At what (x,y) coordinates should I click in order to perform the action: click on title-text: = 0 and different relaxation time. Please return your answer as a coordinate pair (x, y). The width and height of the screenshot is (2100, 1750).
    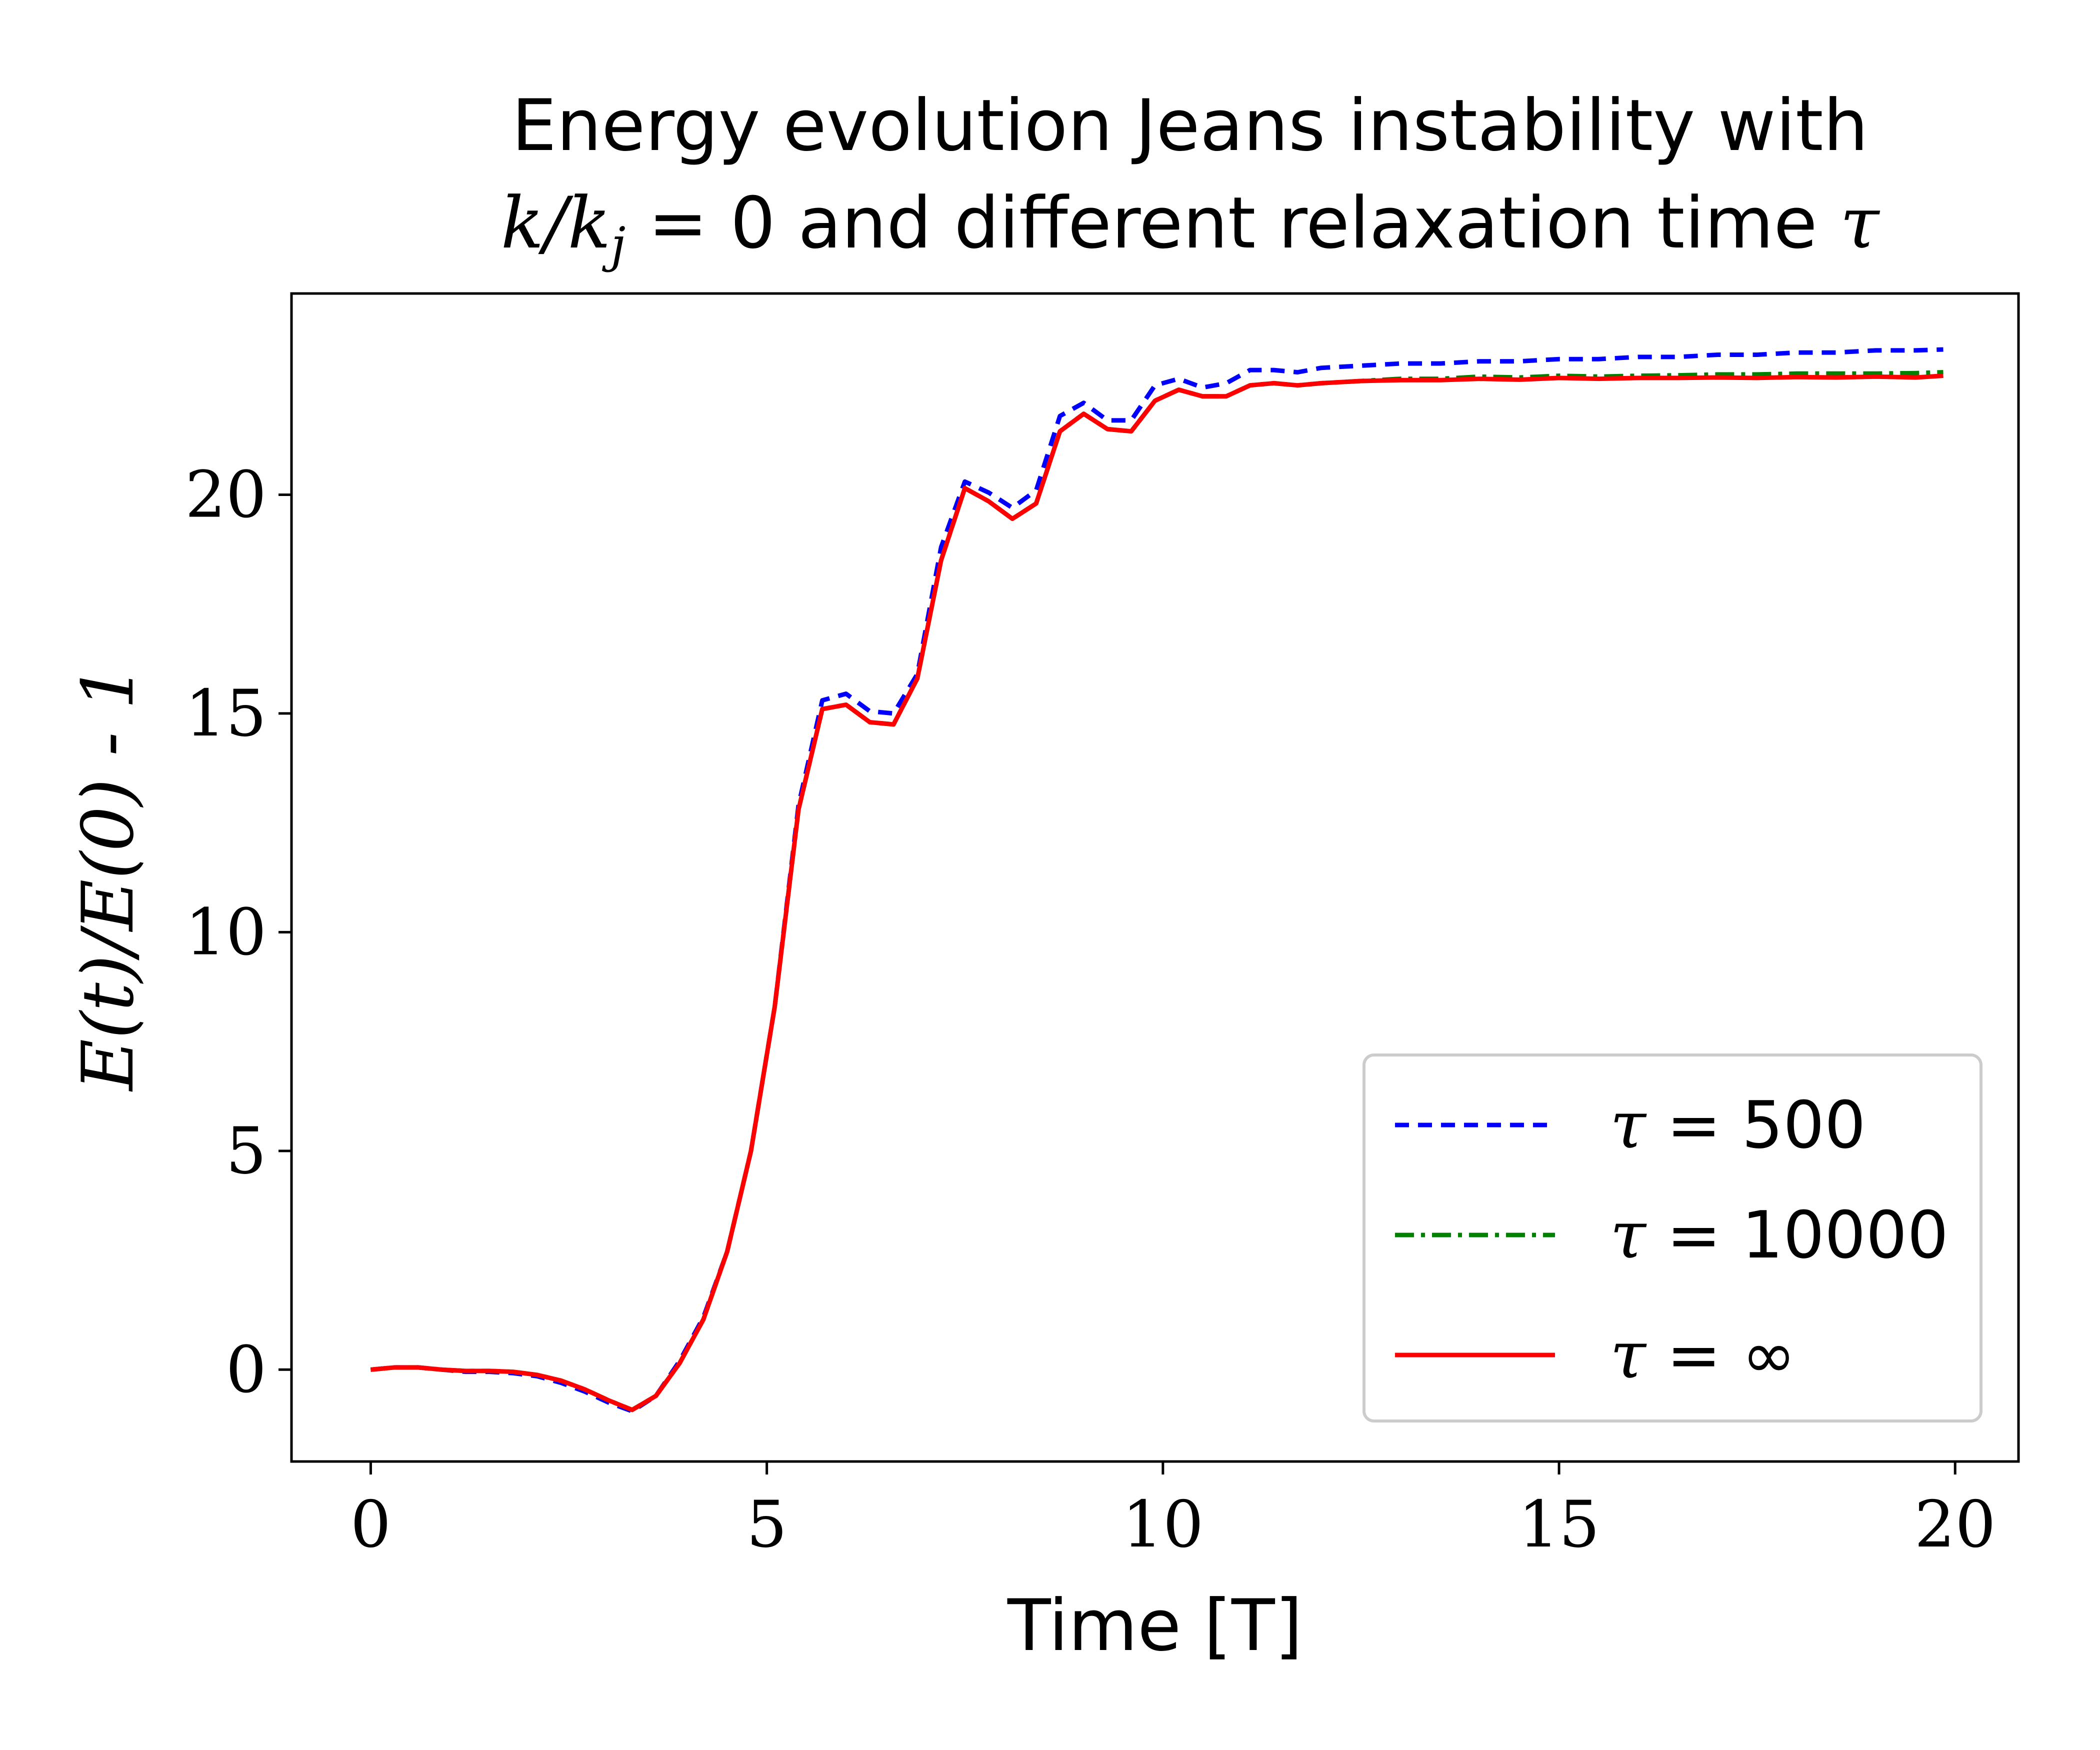
    Looking at the image, I should click on (1233, 223).